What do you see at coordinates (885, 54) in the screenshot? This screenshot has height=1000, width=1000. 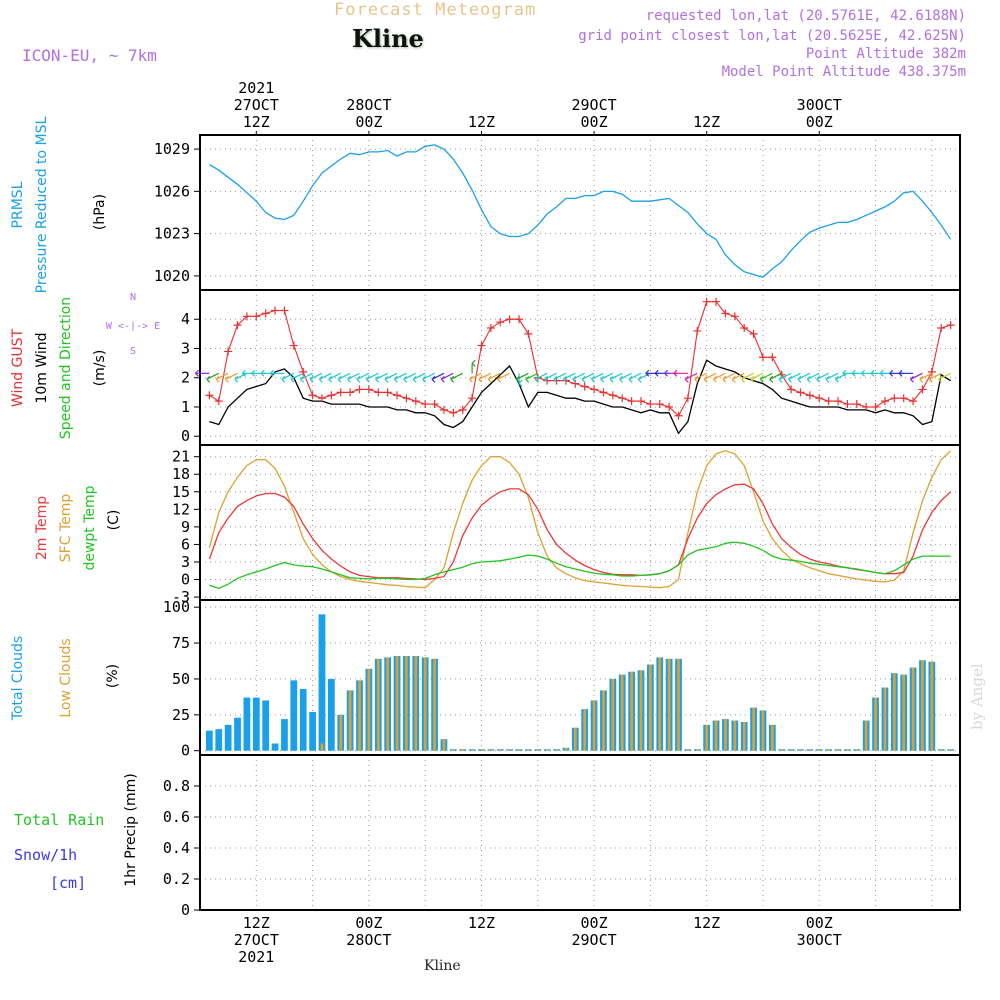 I see `point-altitude: Point Altitude 382m` at bounding box center [885, 54].